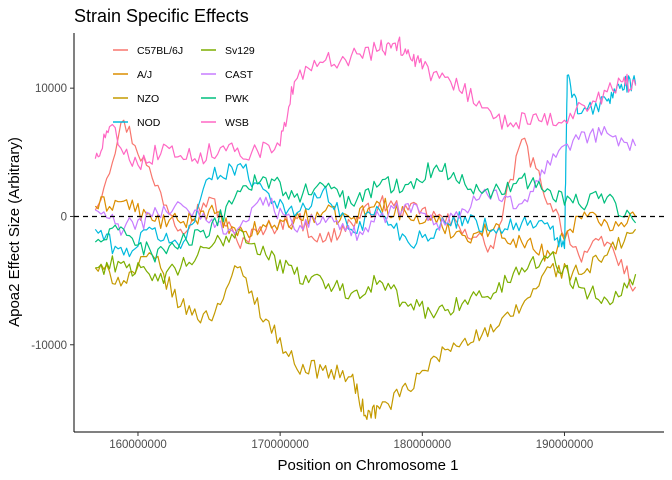 This screenshot has height=480, width=672. What do you see at coordinates (423, 445) in the screenshot?
I see `x-tick-label: 180000000` at bounding box center [423, 445].